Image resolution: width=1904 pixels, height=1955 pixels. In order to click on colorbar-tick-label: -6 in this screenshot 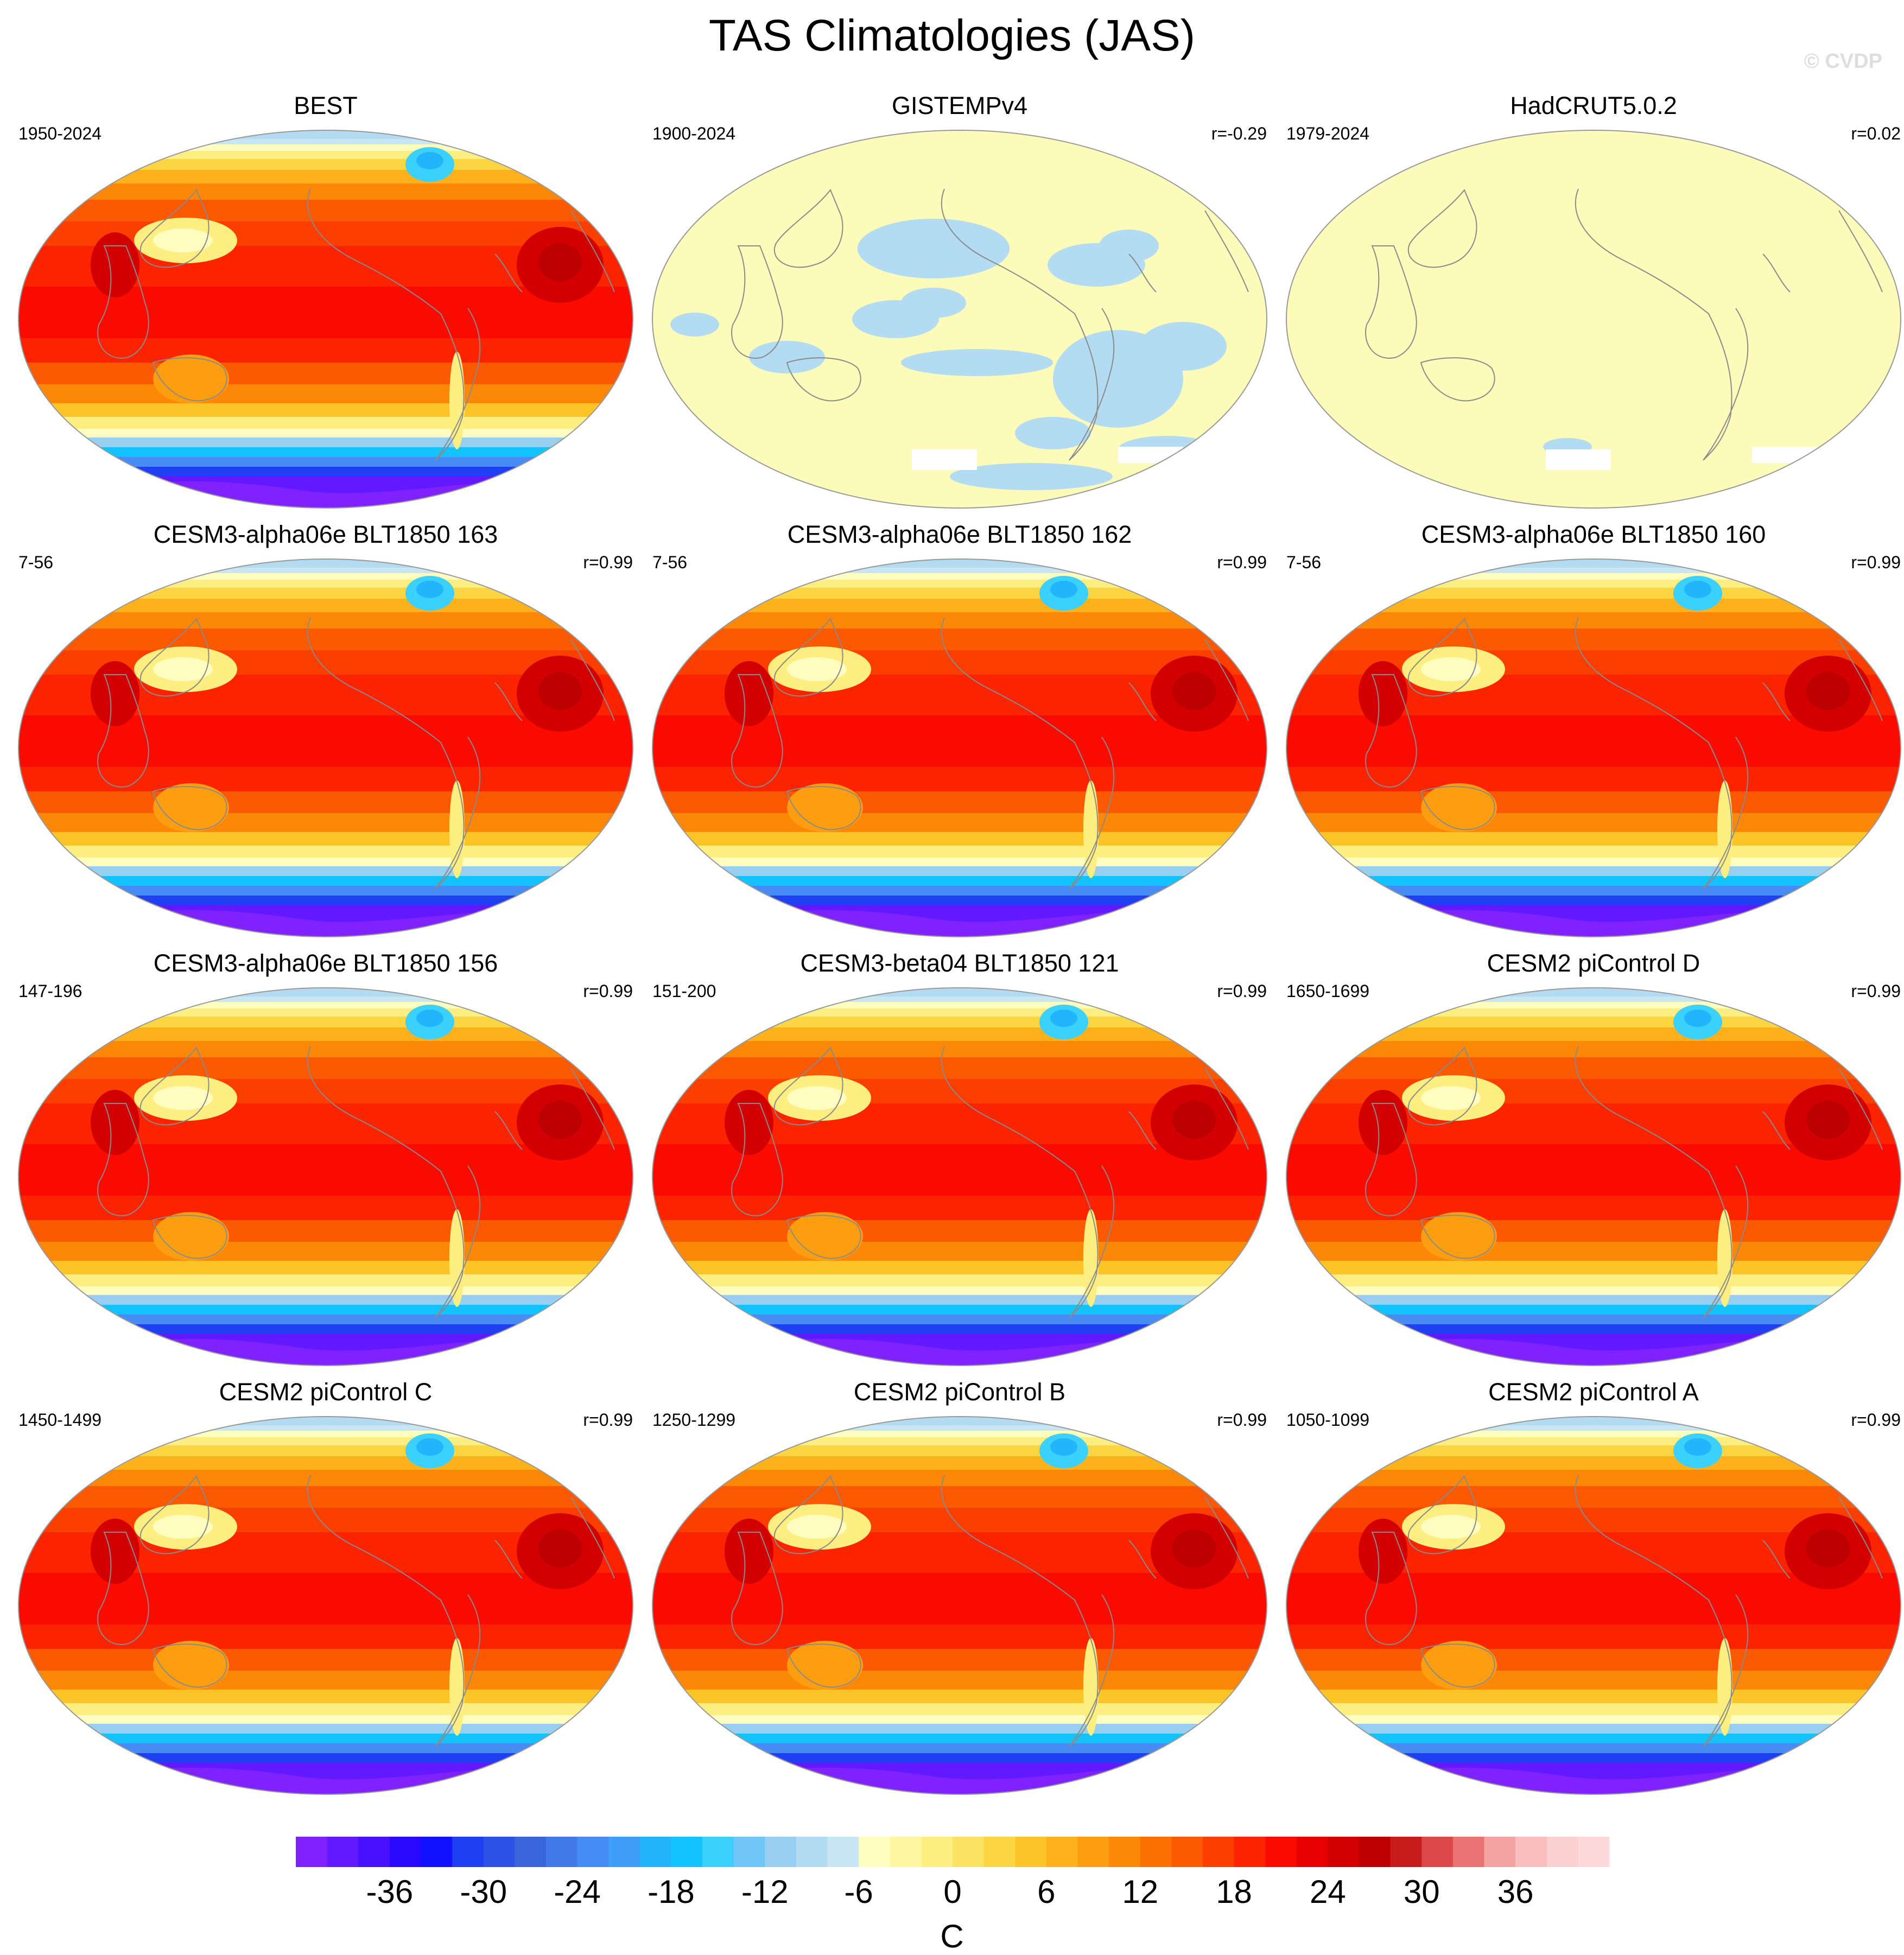, I will do `click(858, 1892)`.